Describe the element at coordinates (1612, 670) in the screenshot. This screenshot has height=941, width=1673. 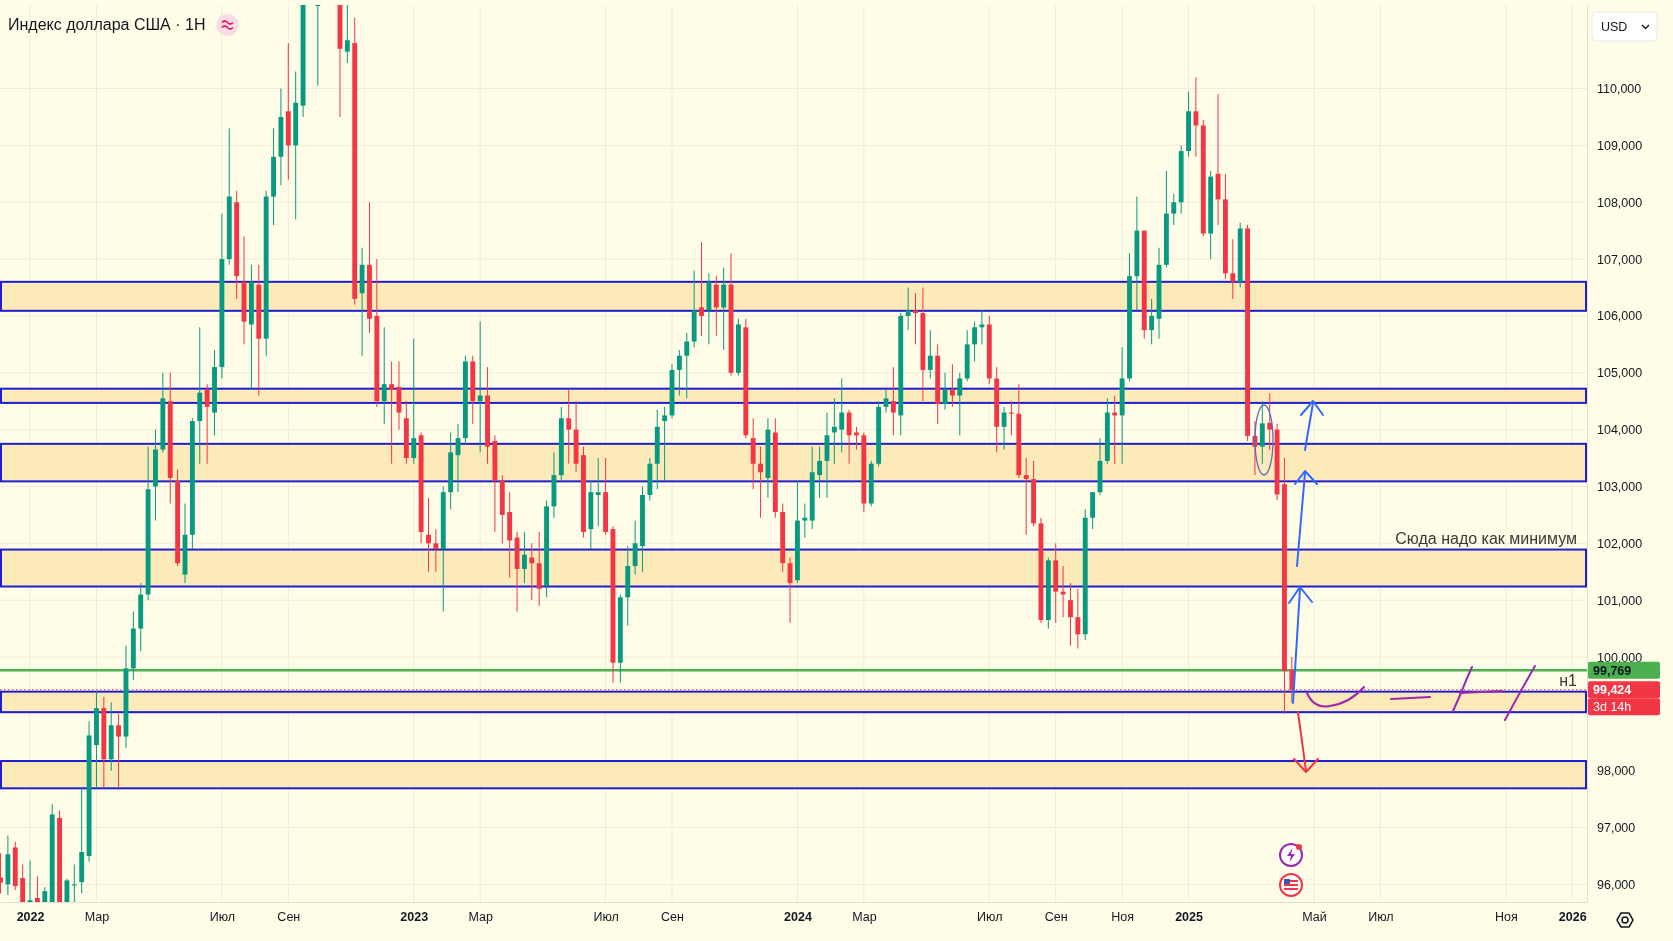
I see `ref-line-label: 99,769` at that location.